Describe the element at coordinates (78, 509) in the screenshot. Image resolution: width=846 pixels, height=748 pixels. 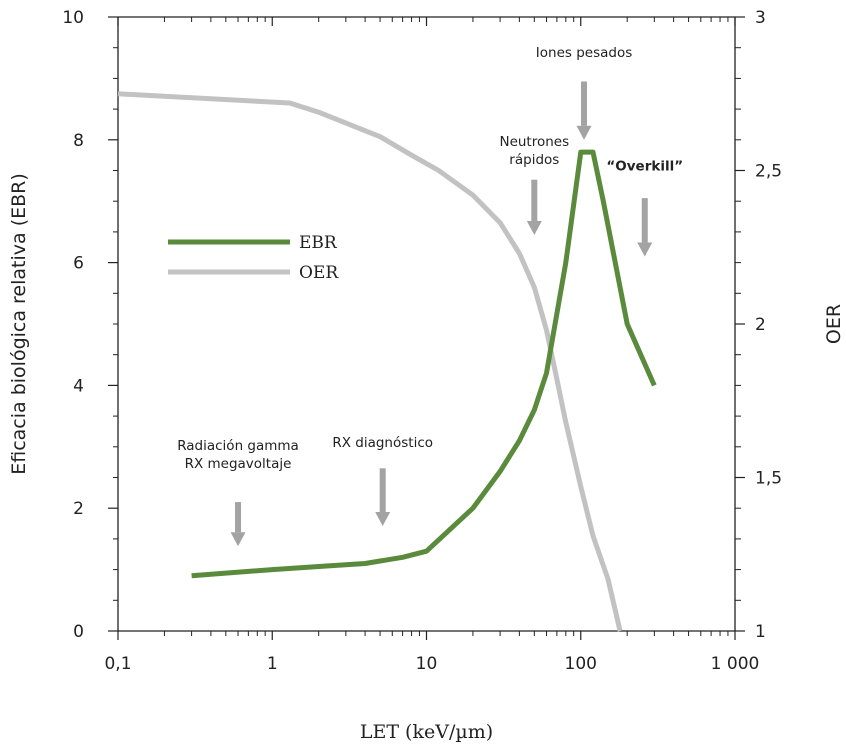
I see `y-left-tick-label: 2` at that location.